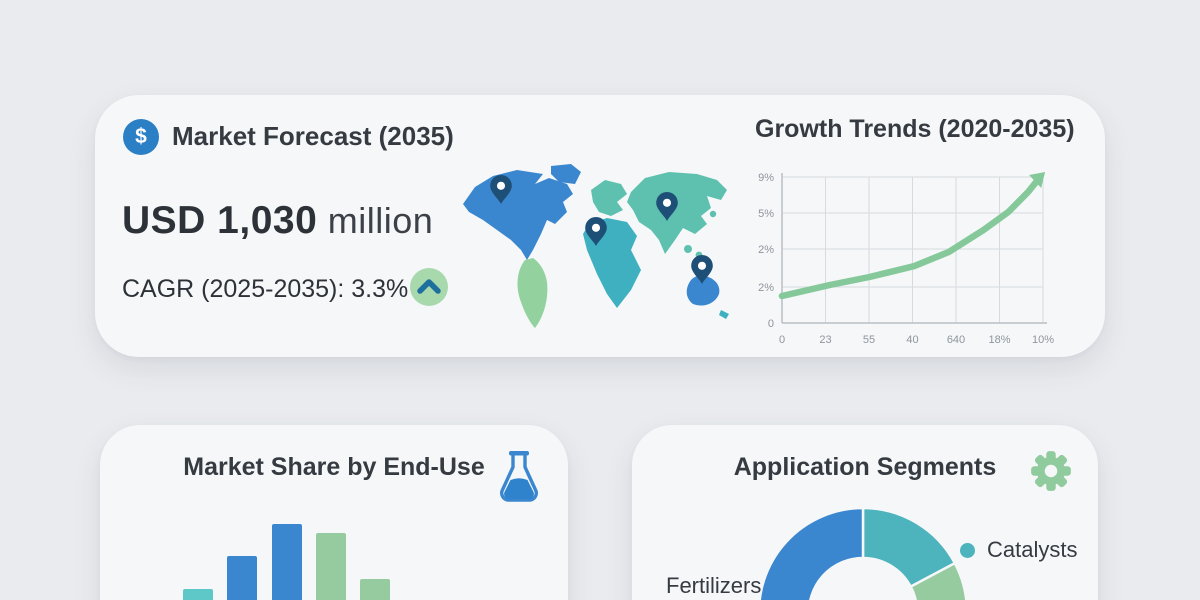 This screenshot has width=1200, height=600. I want to click on application-donut-chart, so click(863, 553).